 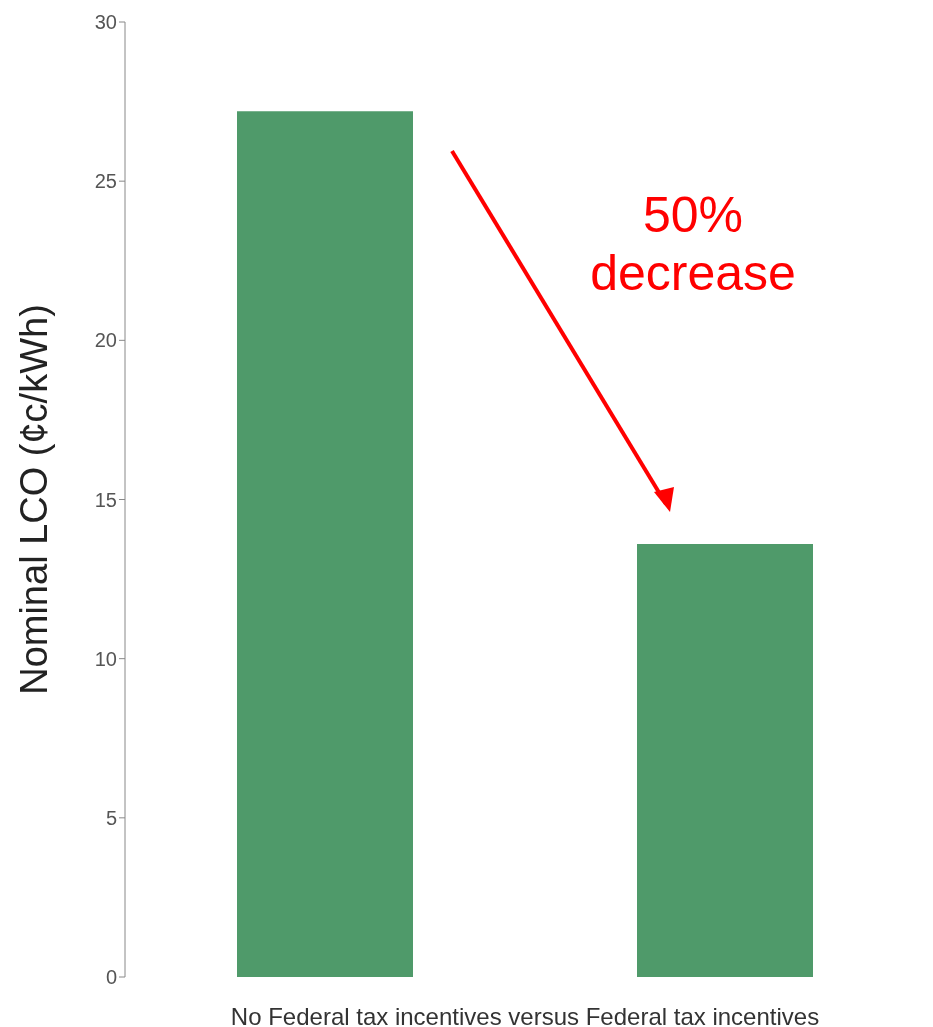 What do you see at coordinates (34, 499) in the screenshot?
I see `y-axis-title: Nominal LCO (¢c/kWh)` at bounding box center [34, 499].